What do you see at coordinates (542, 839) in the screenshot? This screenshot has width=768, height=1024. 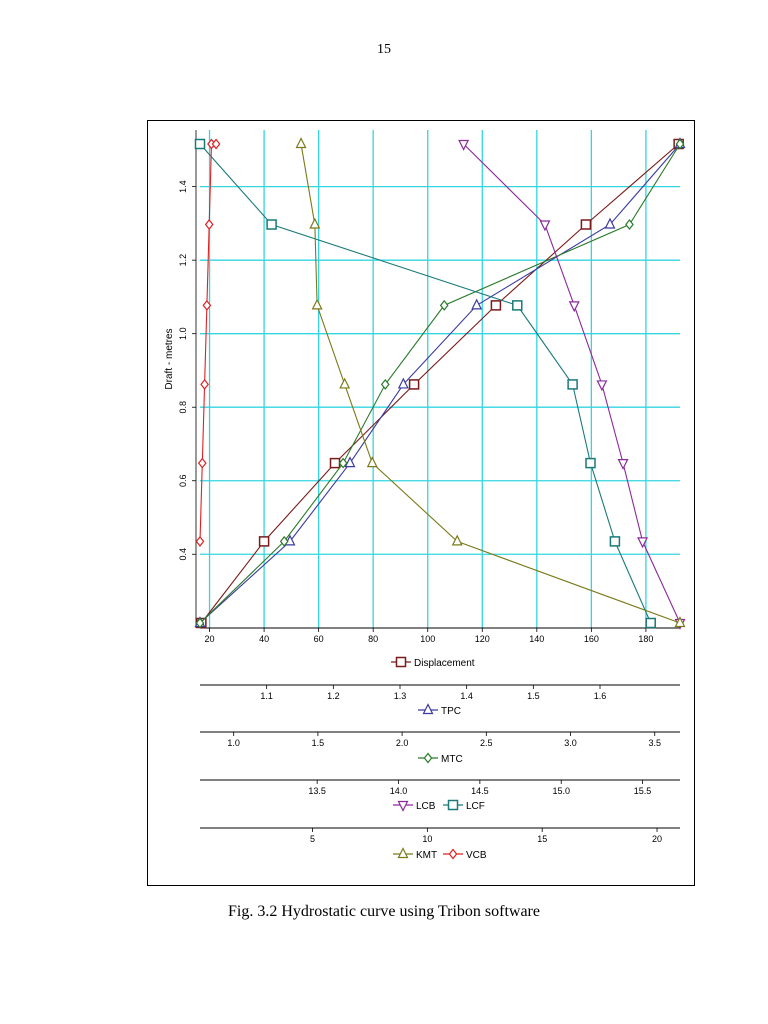 I see `x-tick-label-kmt: 15` at bounding box center [542, 839].